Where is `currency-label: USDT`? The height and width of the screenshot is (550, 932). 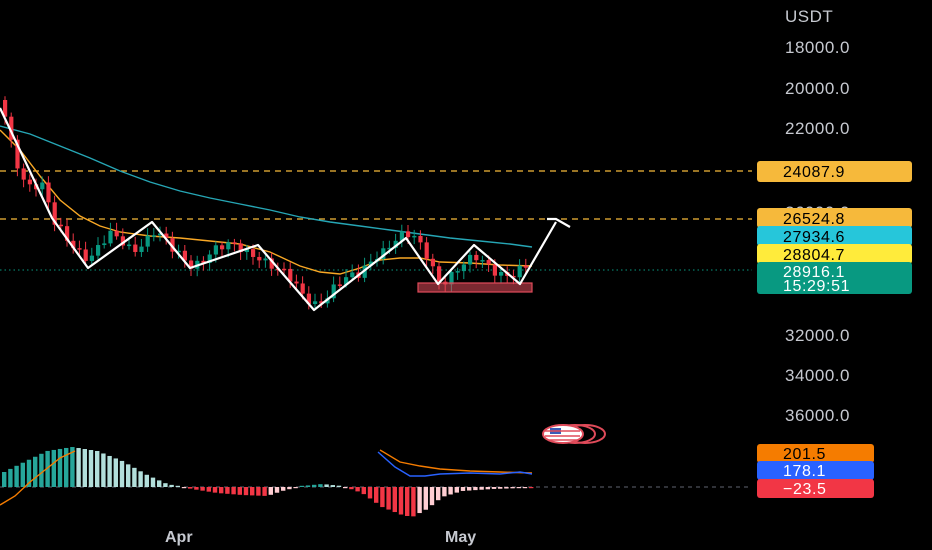 currency-label: USDT is located at coordinates (809, 16).